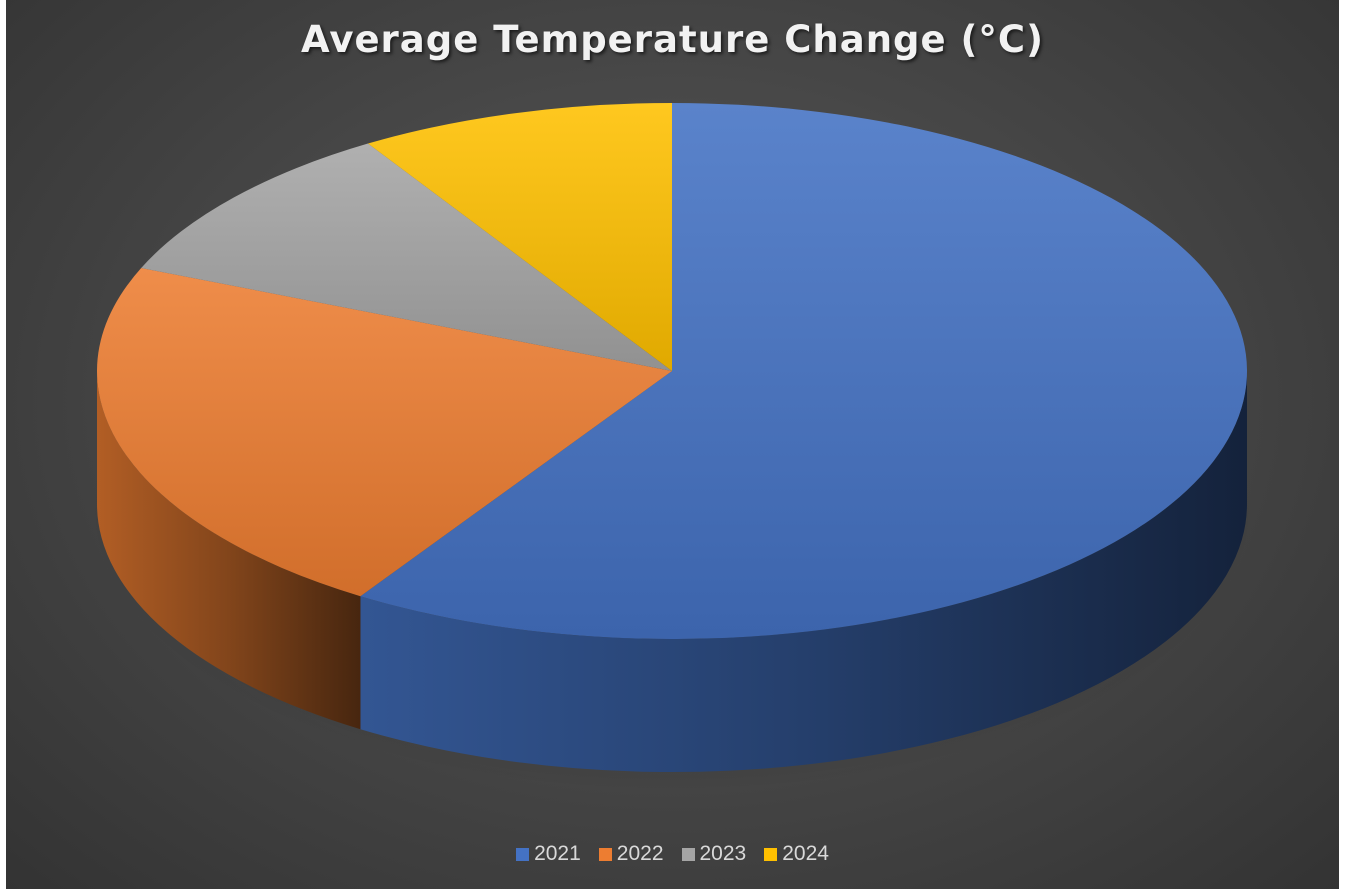 The width and height of the screenshot is (1365, 889). I want to click on pie-slice-2024, so click(519, 237).